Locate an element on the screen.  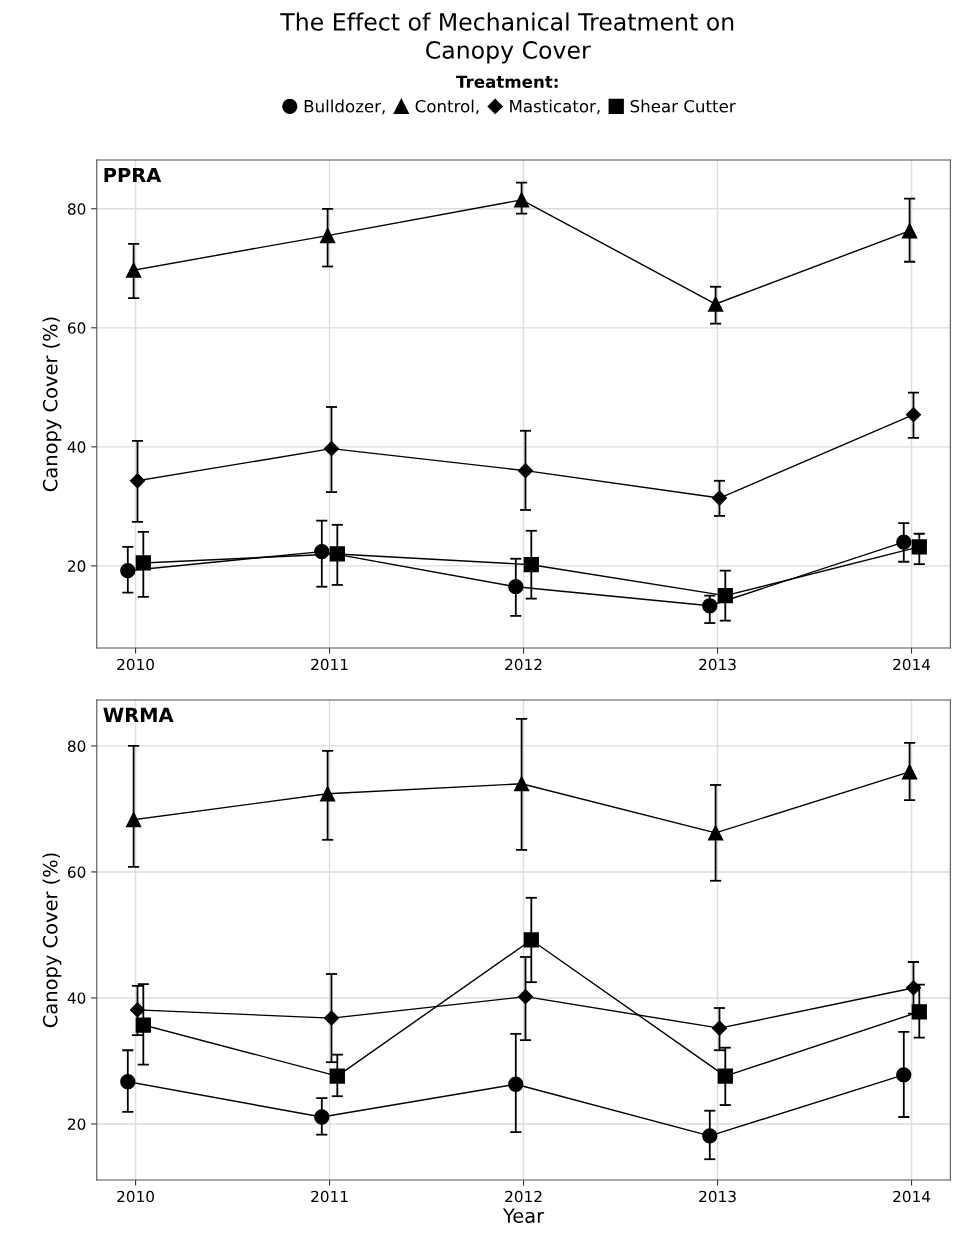
legend-label: Bulldozer, is located at coordinates (344, 107).